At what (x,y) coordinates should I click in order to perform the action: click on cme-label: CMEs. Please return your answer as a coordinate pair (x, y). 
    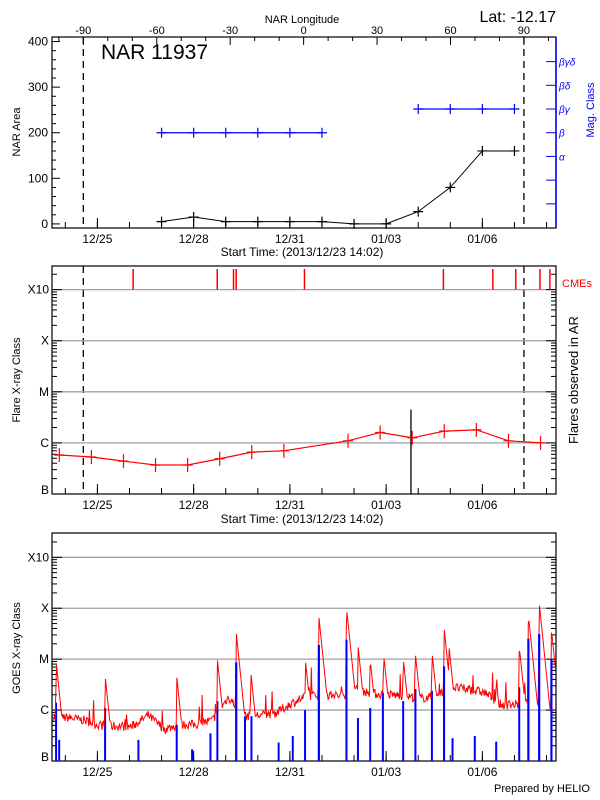
    Looking at the image, I should click on (577, 284).